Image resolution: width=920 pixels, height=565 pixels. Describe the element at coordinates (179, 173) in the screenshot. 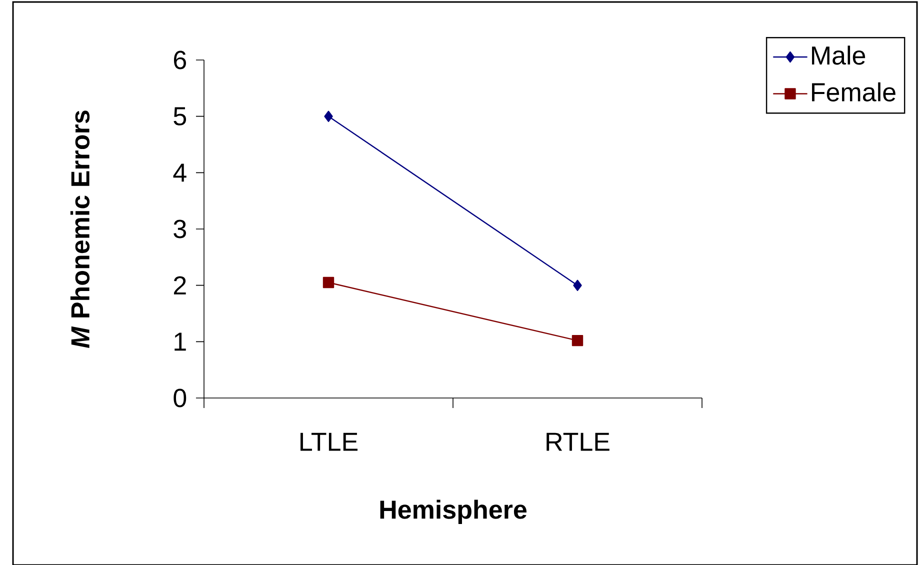

I see `y-tick-label: 4` at that location.